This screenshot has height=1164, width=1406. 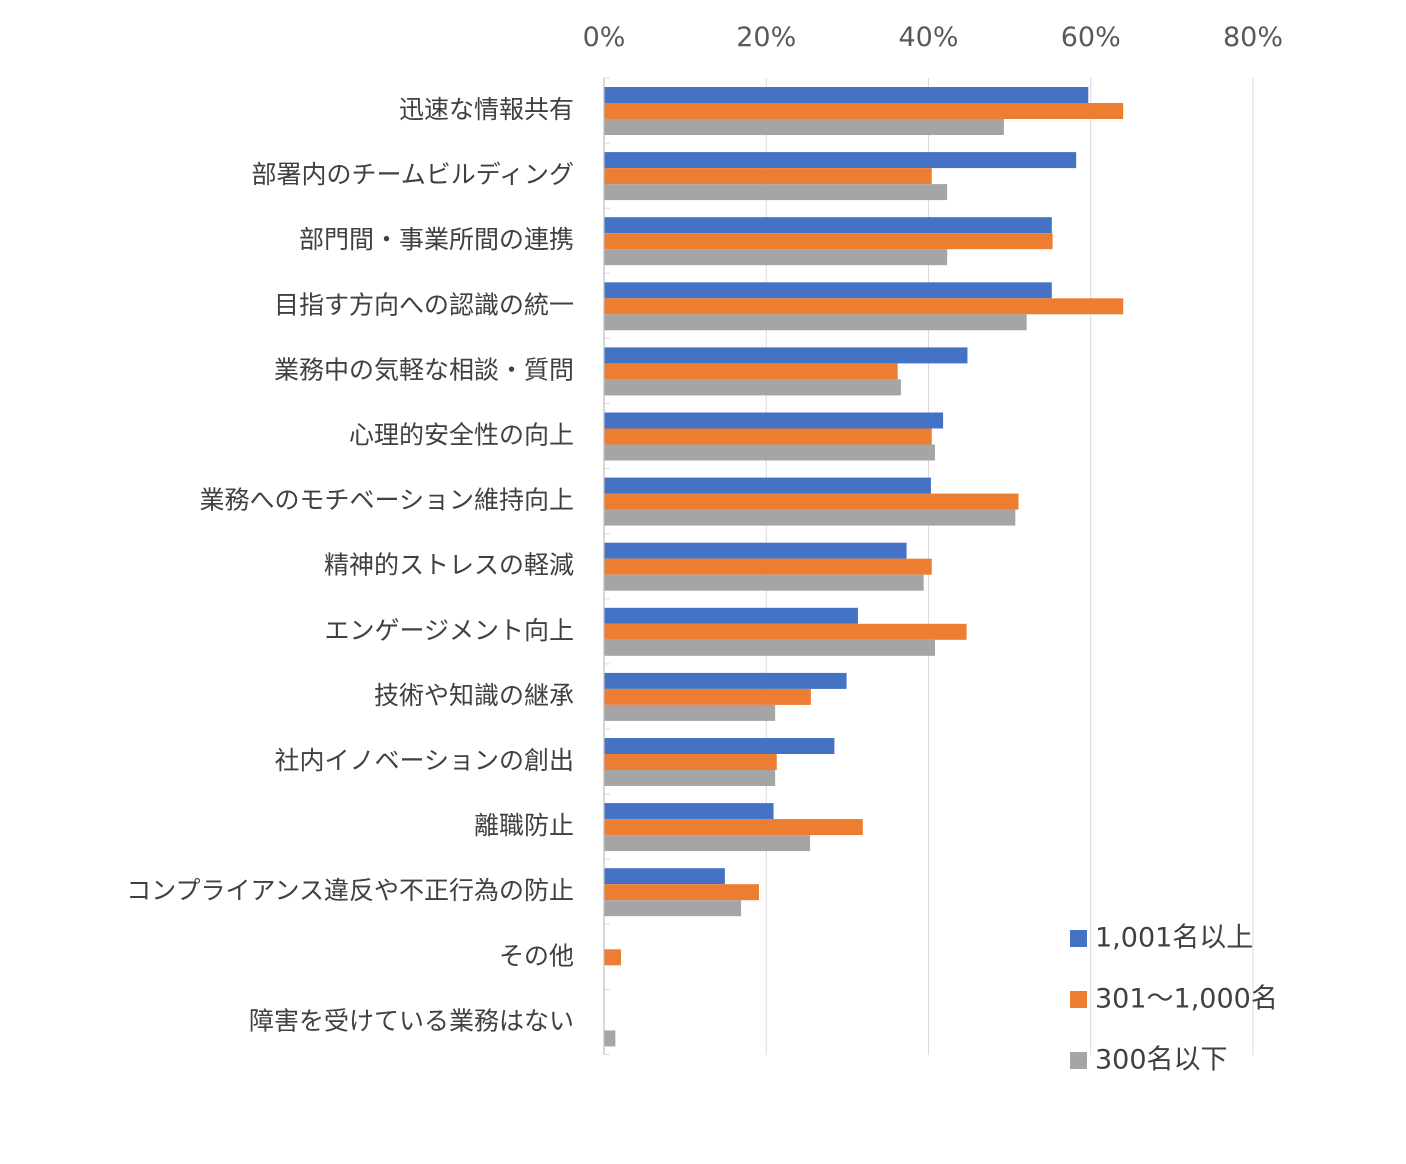 I want to click on x-tick-label: 0%, so click(x=604, y=37).